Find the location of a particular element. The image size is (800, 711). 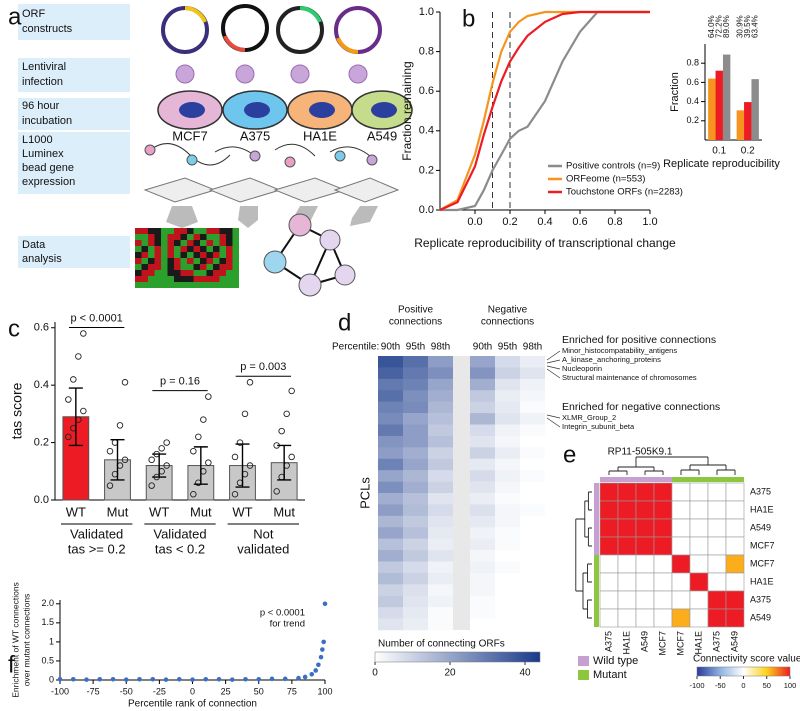

x-tick-label: 0.8 is located at coordinates (614, 222).